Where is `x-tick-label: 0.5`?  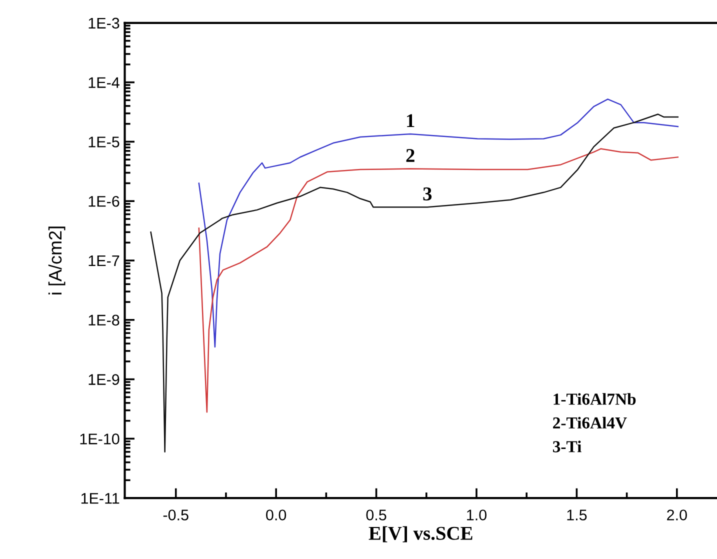 x-tick-label: 0.5 is located at coordinates (376, 515).